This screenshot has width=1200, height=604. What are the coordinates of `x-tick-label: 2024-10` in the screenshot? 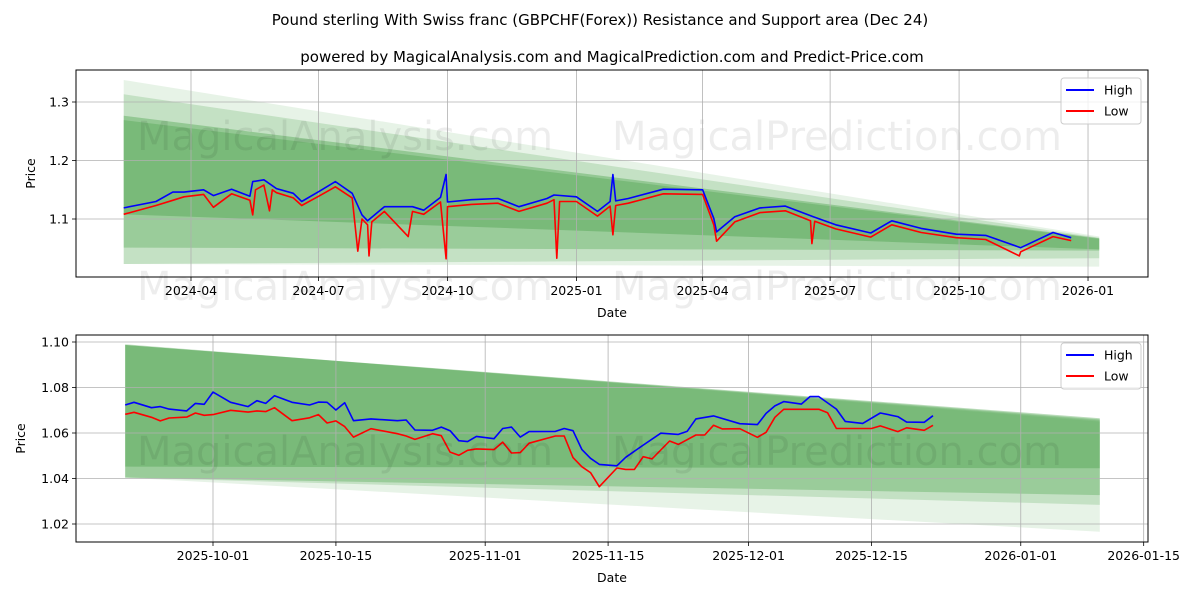 It's located at (447, 290).